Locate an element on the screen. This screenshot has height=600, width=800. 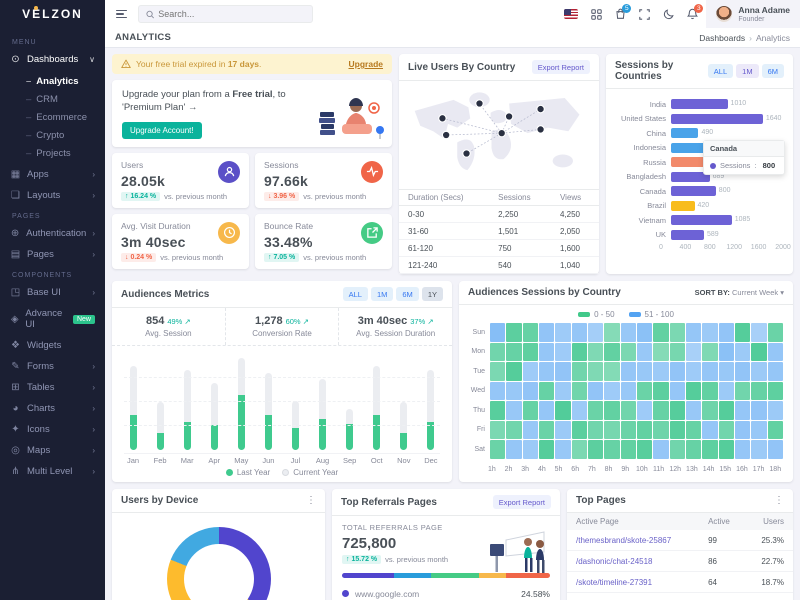
sidebar-item-base-ui: ◳ Base UI › is located at coordinates (52, 292).